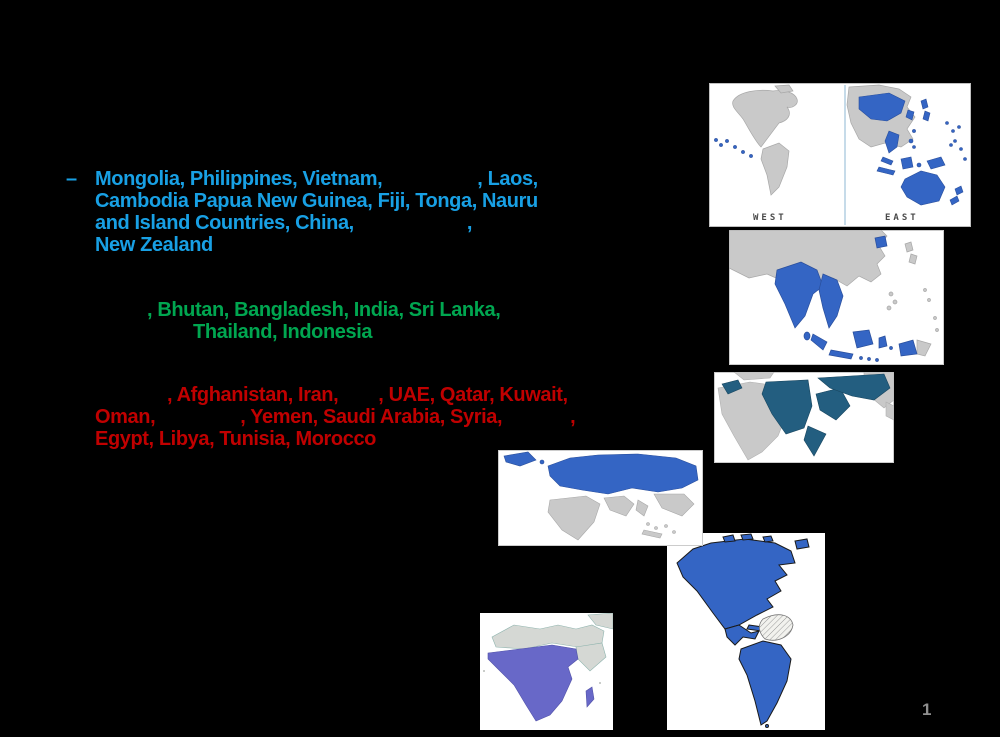 The width and height of the screenshot is (1000, 737). Describe the element at coordinates (253, 395) in the screenshot. I see `country-list-text: , Afghanistan, Iran,` at that location.